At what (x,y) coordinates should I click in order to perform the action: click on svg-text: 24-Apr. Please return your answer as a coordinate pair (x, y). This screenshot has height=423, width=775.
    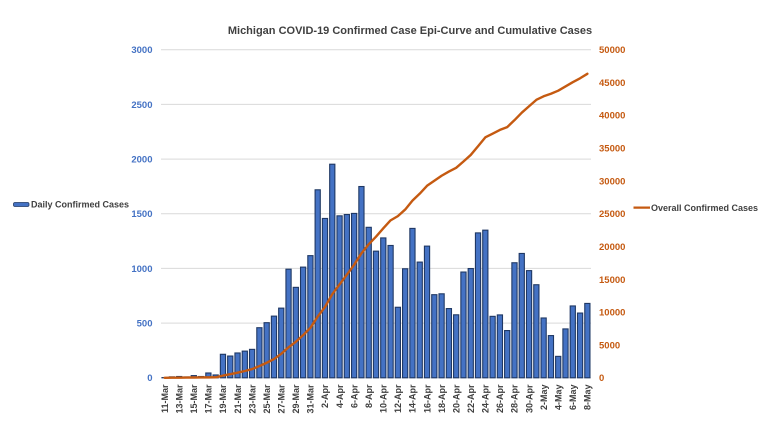
    Looking at the image, I should click on (486, 398).